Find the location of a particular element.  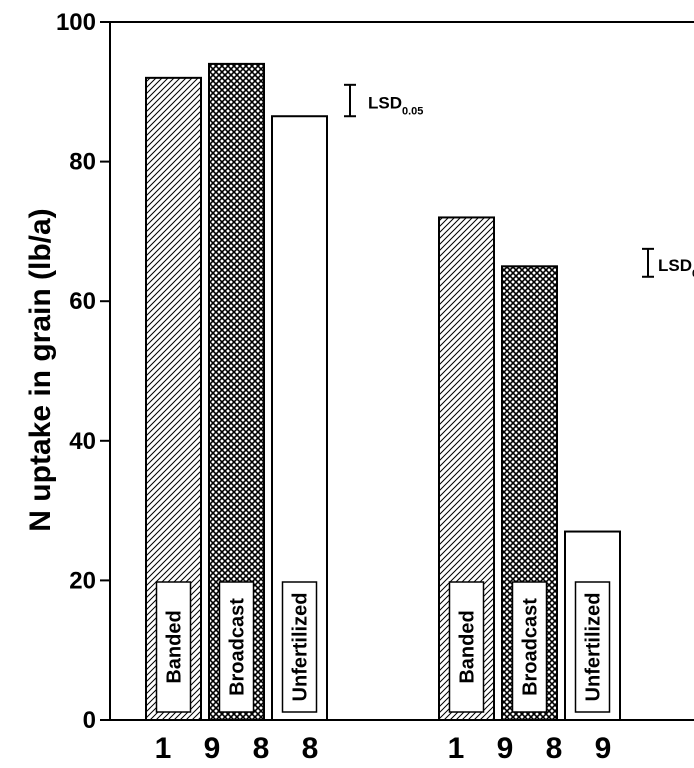

group-label: 1 9 8 8 is located at coordinates (243, 748).